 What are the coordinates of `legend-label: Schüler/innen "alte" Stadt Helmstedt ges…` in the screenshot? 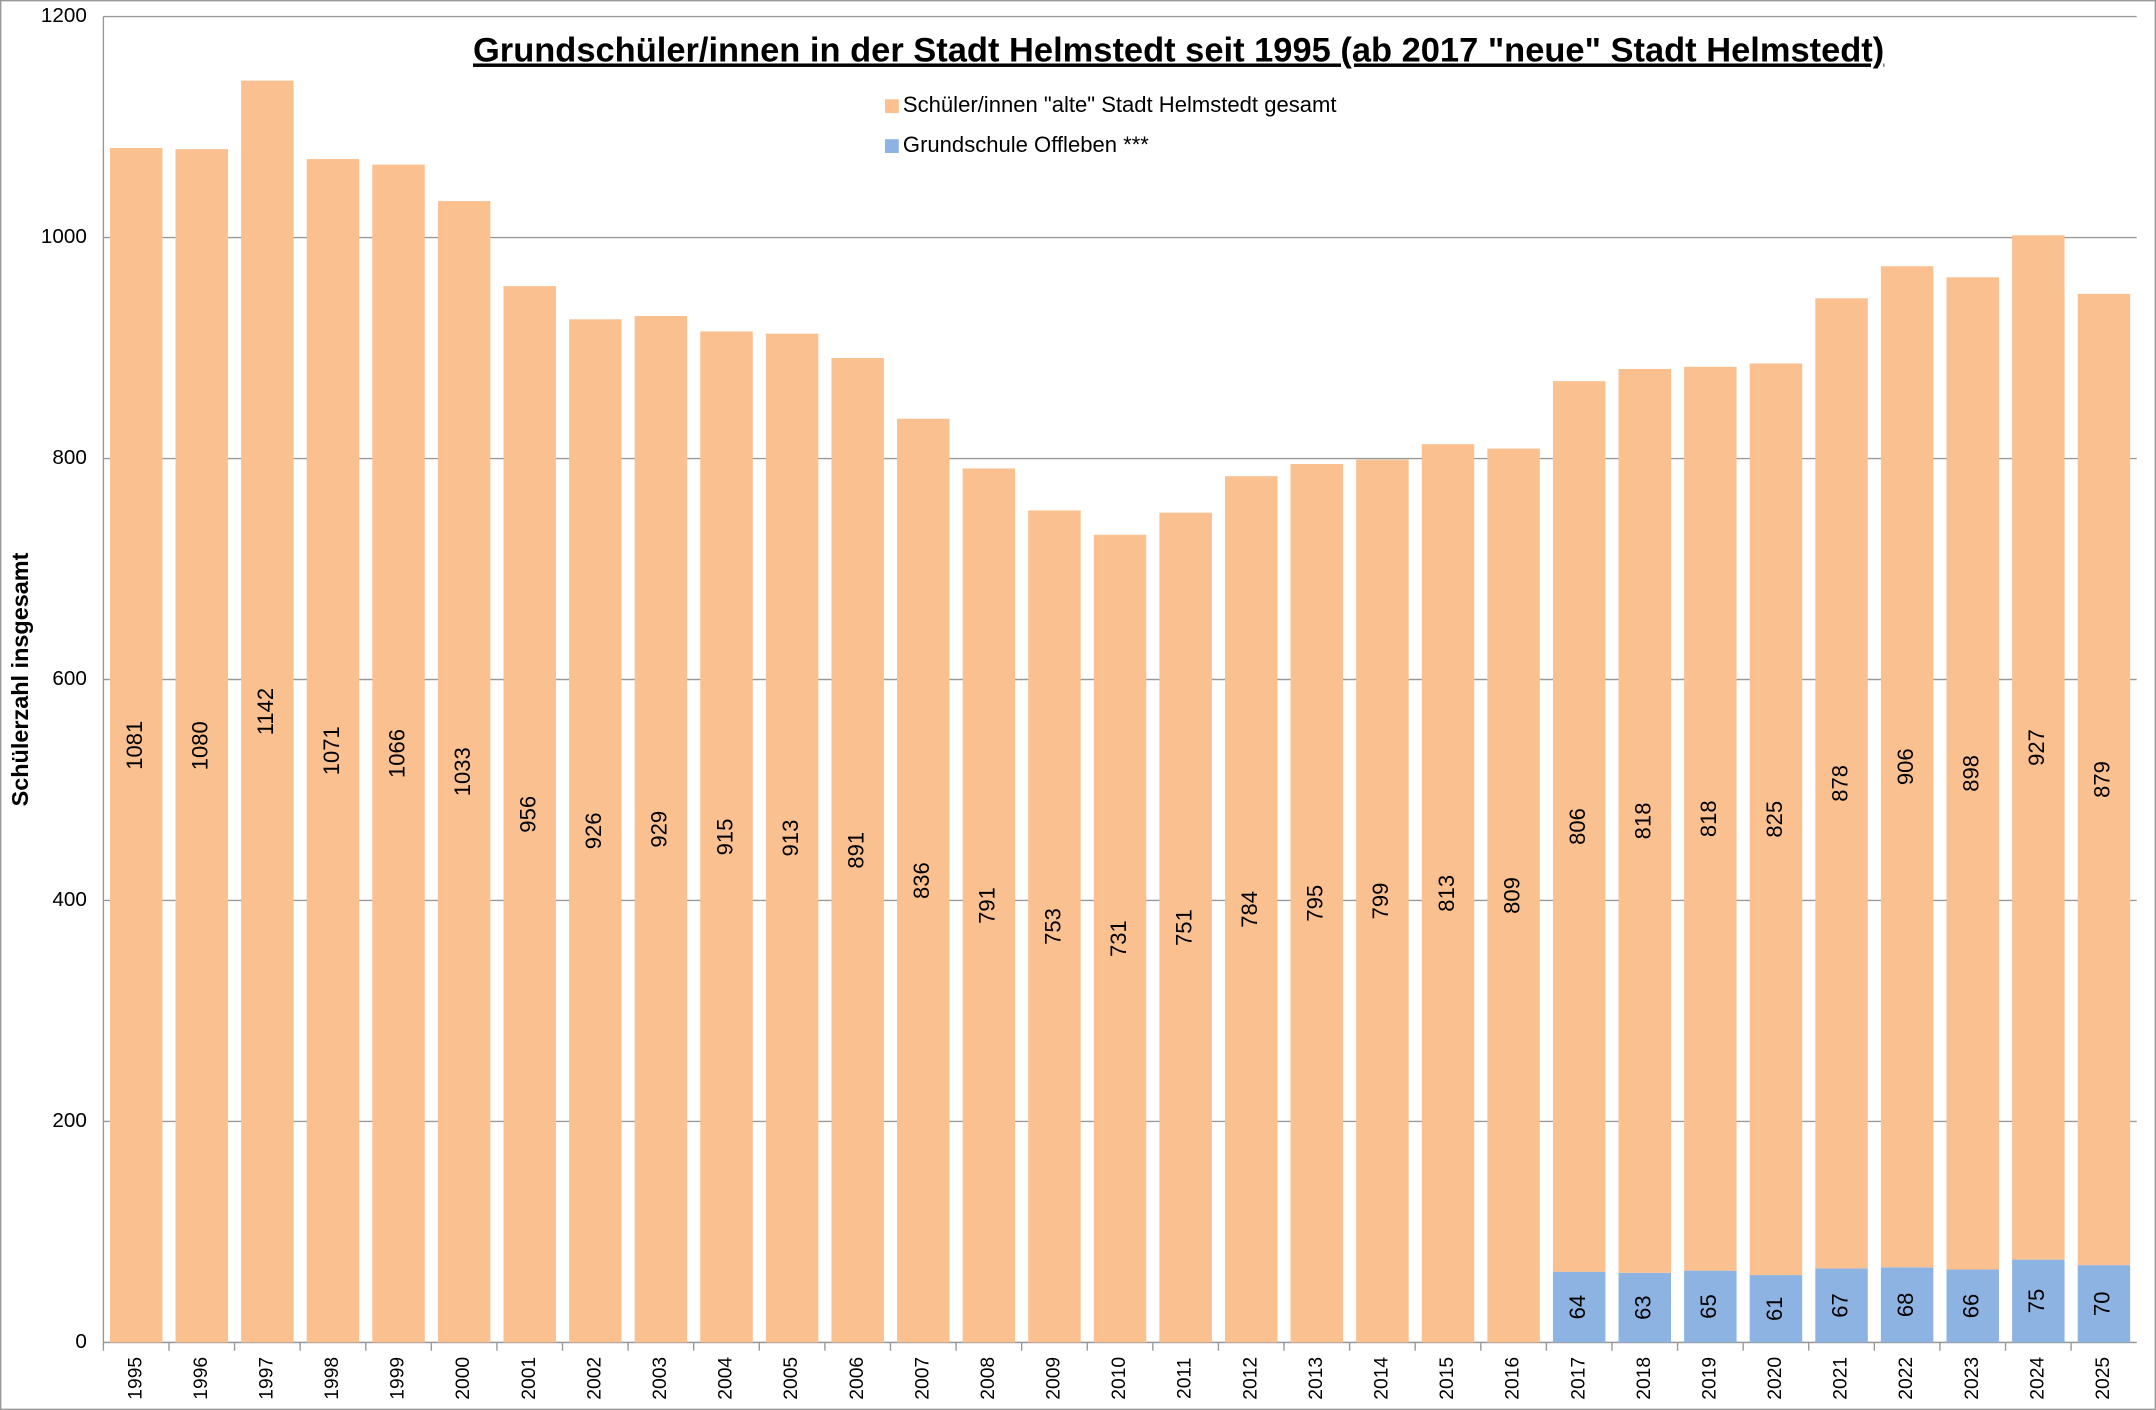 It's located at (1120, 104).